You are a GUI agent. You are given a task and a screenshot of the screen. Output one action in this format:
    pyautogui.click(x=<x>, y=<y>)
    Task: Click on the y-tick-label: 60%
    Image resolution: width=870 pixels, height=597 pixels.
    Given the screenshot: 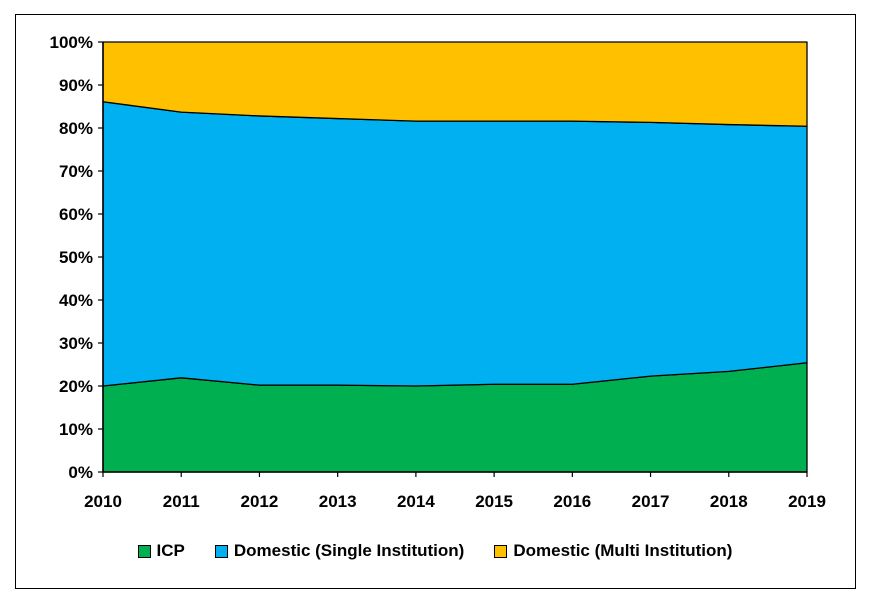 What is the action you would take?
    pyautogui.click(x=76, y=214)
    